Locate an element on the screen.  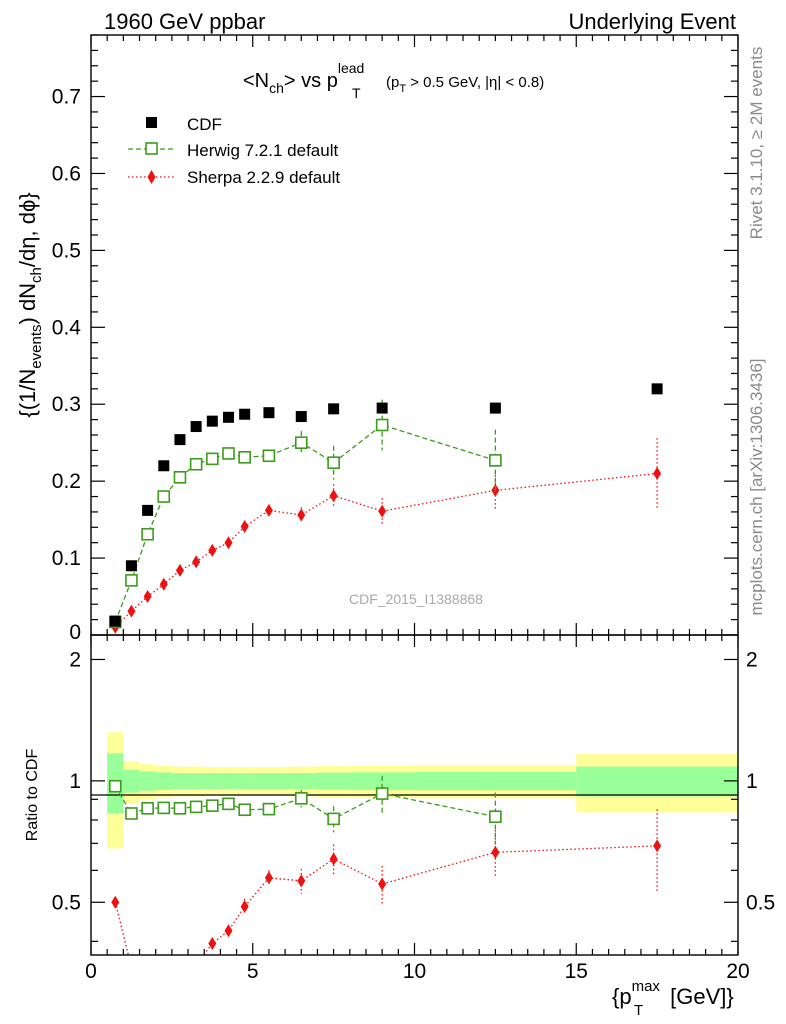
legend-marker-sherpa is located at coordinates (151, 177).